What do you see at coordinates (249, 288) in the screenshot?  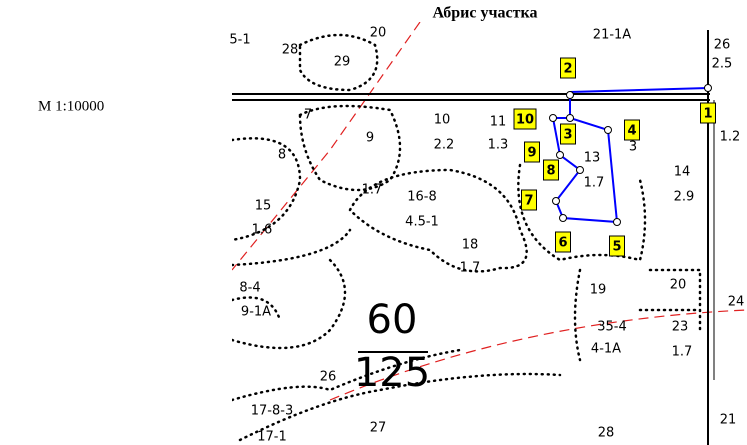 I see `map-label: 8-4` at bounding box center [249, 288].